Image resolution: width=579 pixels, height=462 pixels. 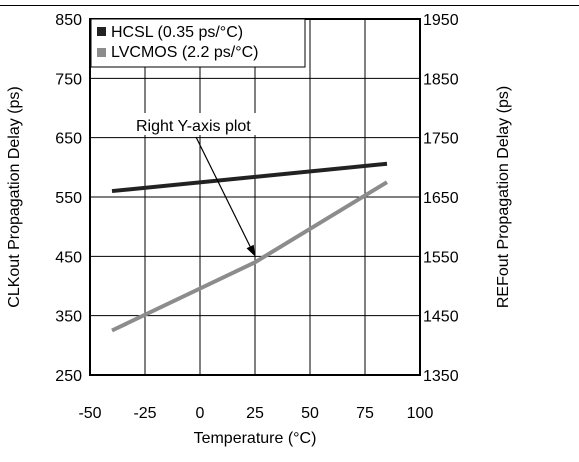 I want to click on x-tick-label: 50, so click(x=310, y=413).